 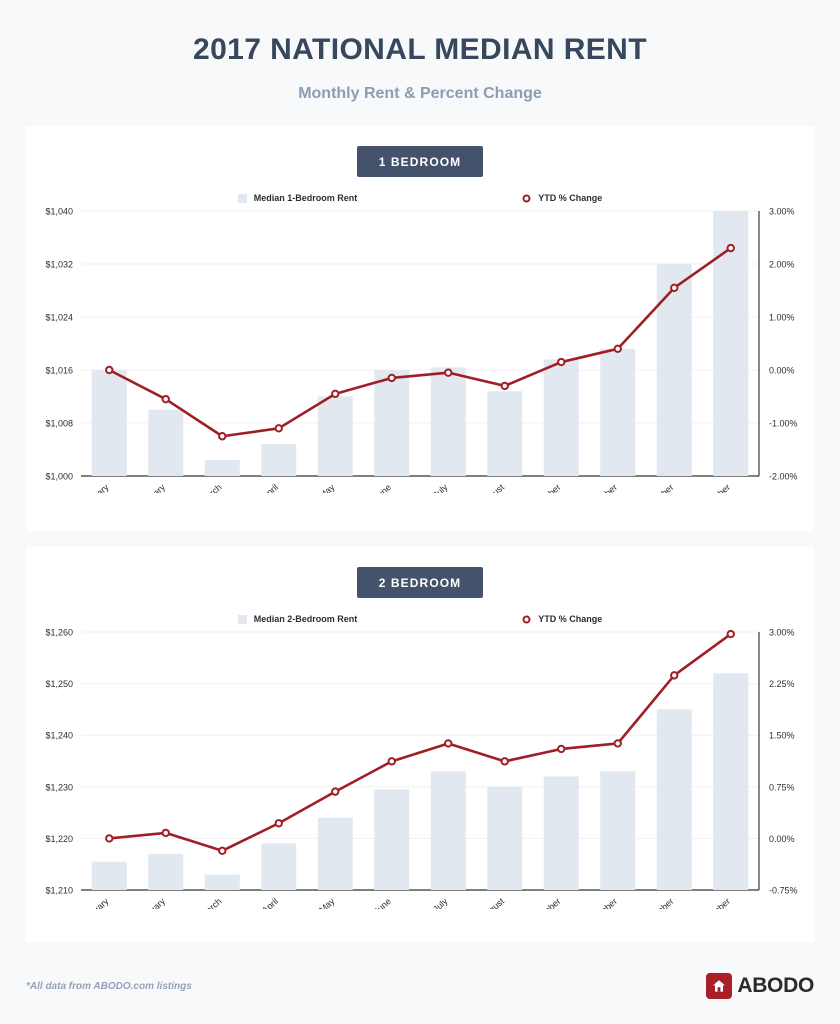 What do you see at coordinates (59, 371) in the screenshot?
I see `y-axis-tick-label: $1,016` at bounding box center [59, 371].